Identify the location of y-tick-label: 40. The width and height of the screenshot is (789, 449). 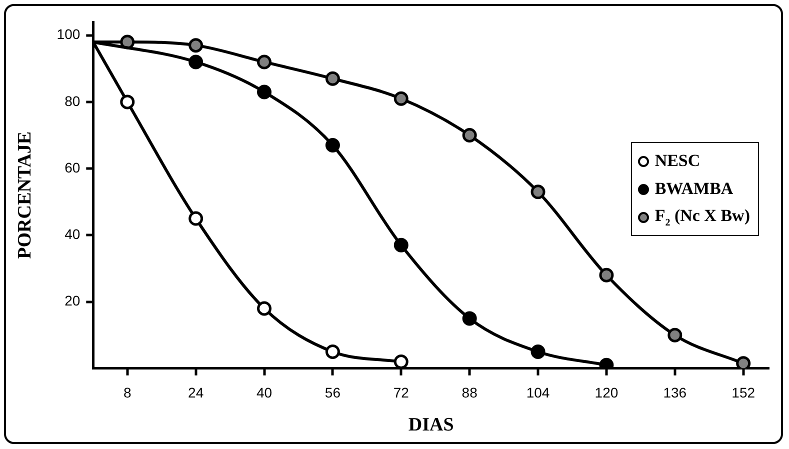
(72, 234).